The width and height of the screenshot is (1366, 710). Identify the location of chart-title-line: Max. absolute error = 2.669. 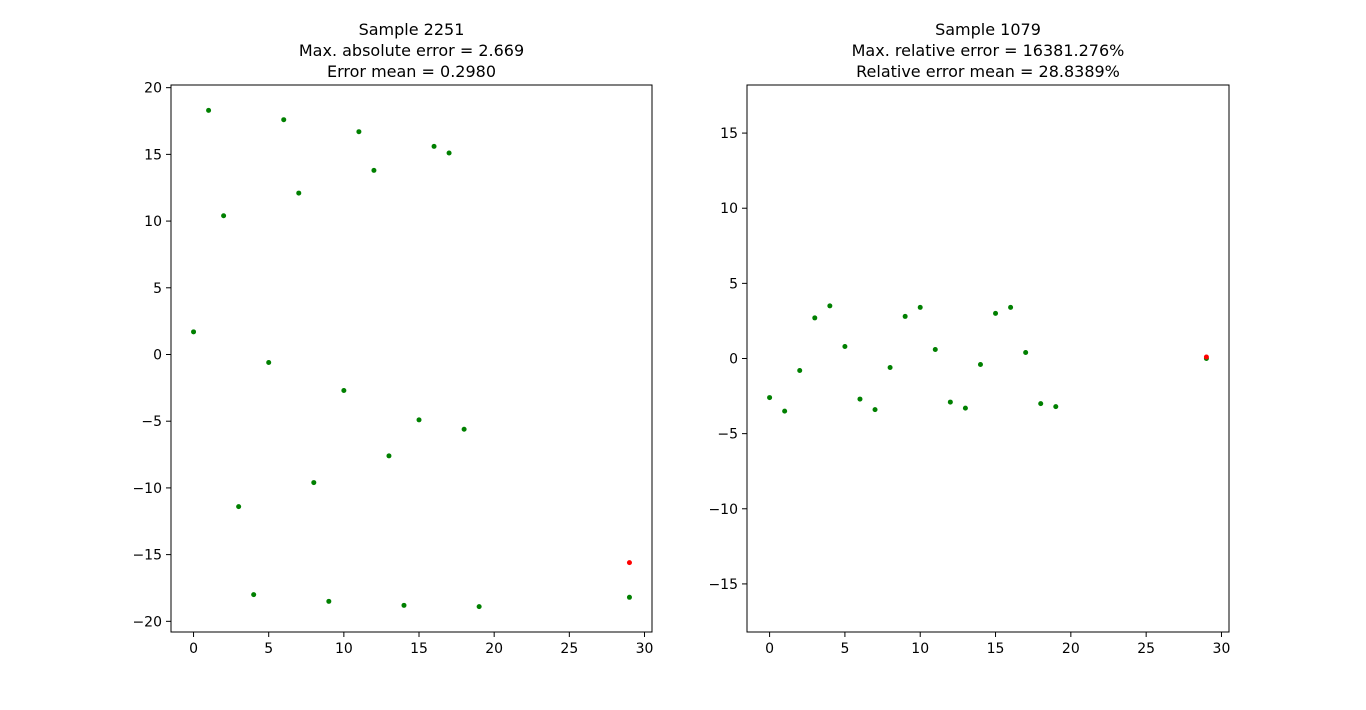
(411, 50).